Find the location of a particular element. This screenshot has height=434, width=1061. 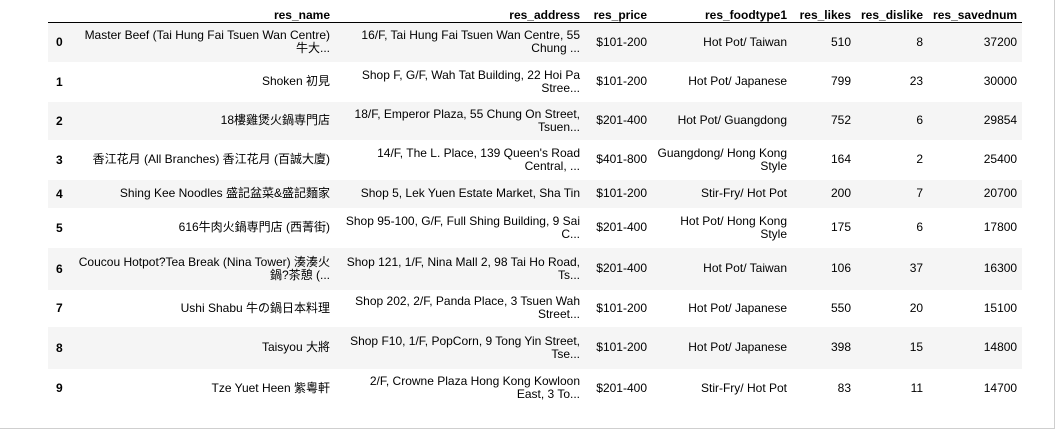

cell-res-foodtype1: Guangdong/ Hong Kong Style is located at coordinates (722, 160).